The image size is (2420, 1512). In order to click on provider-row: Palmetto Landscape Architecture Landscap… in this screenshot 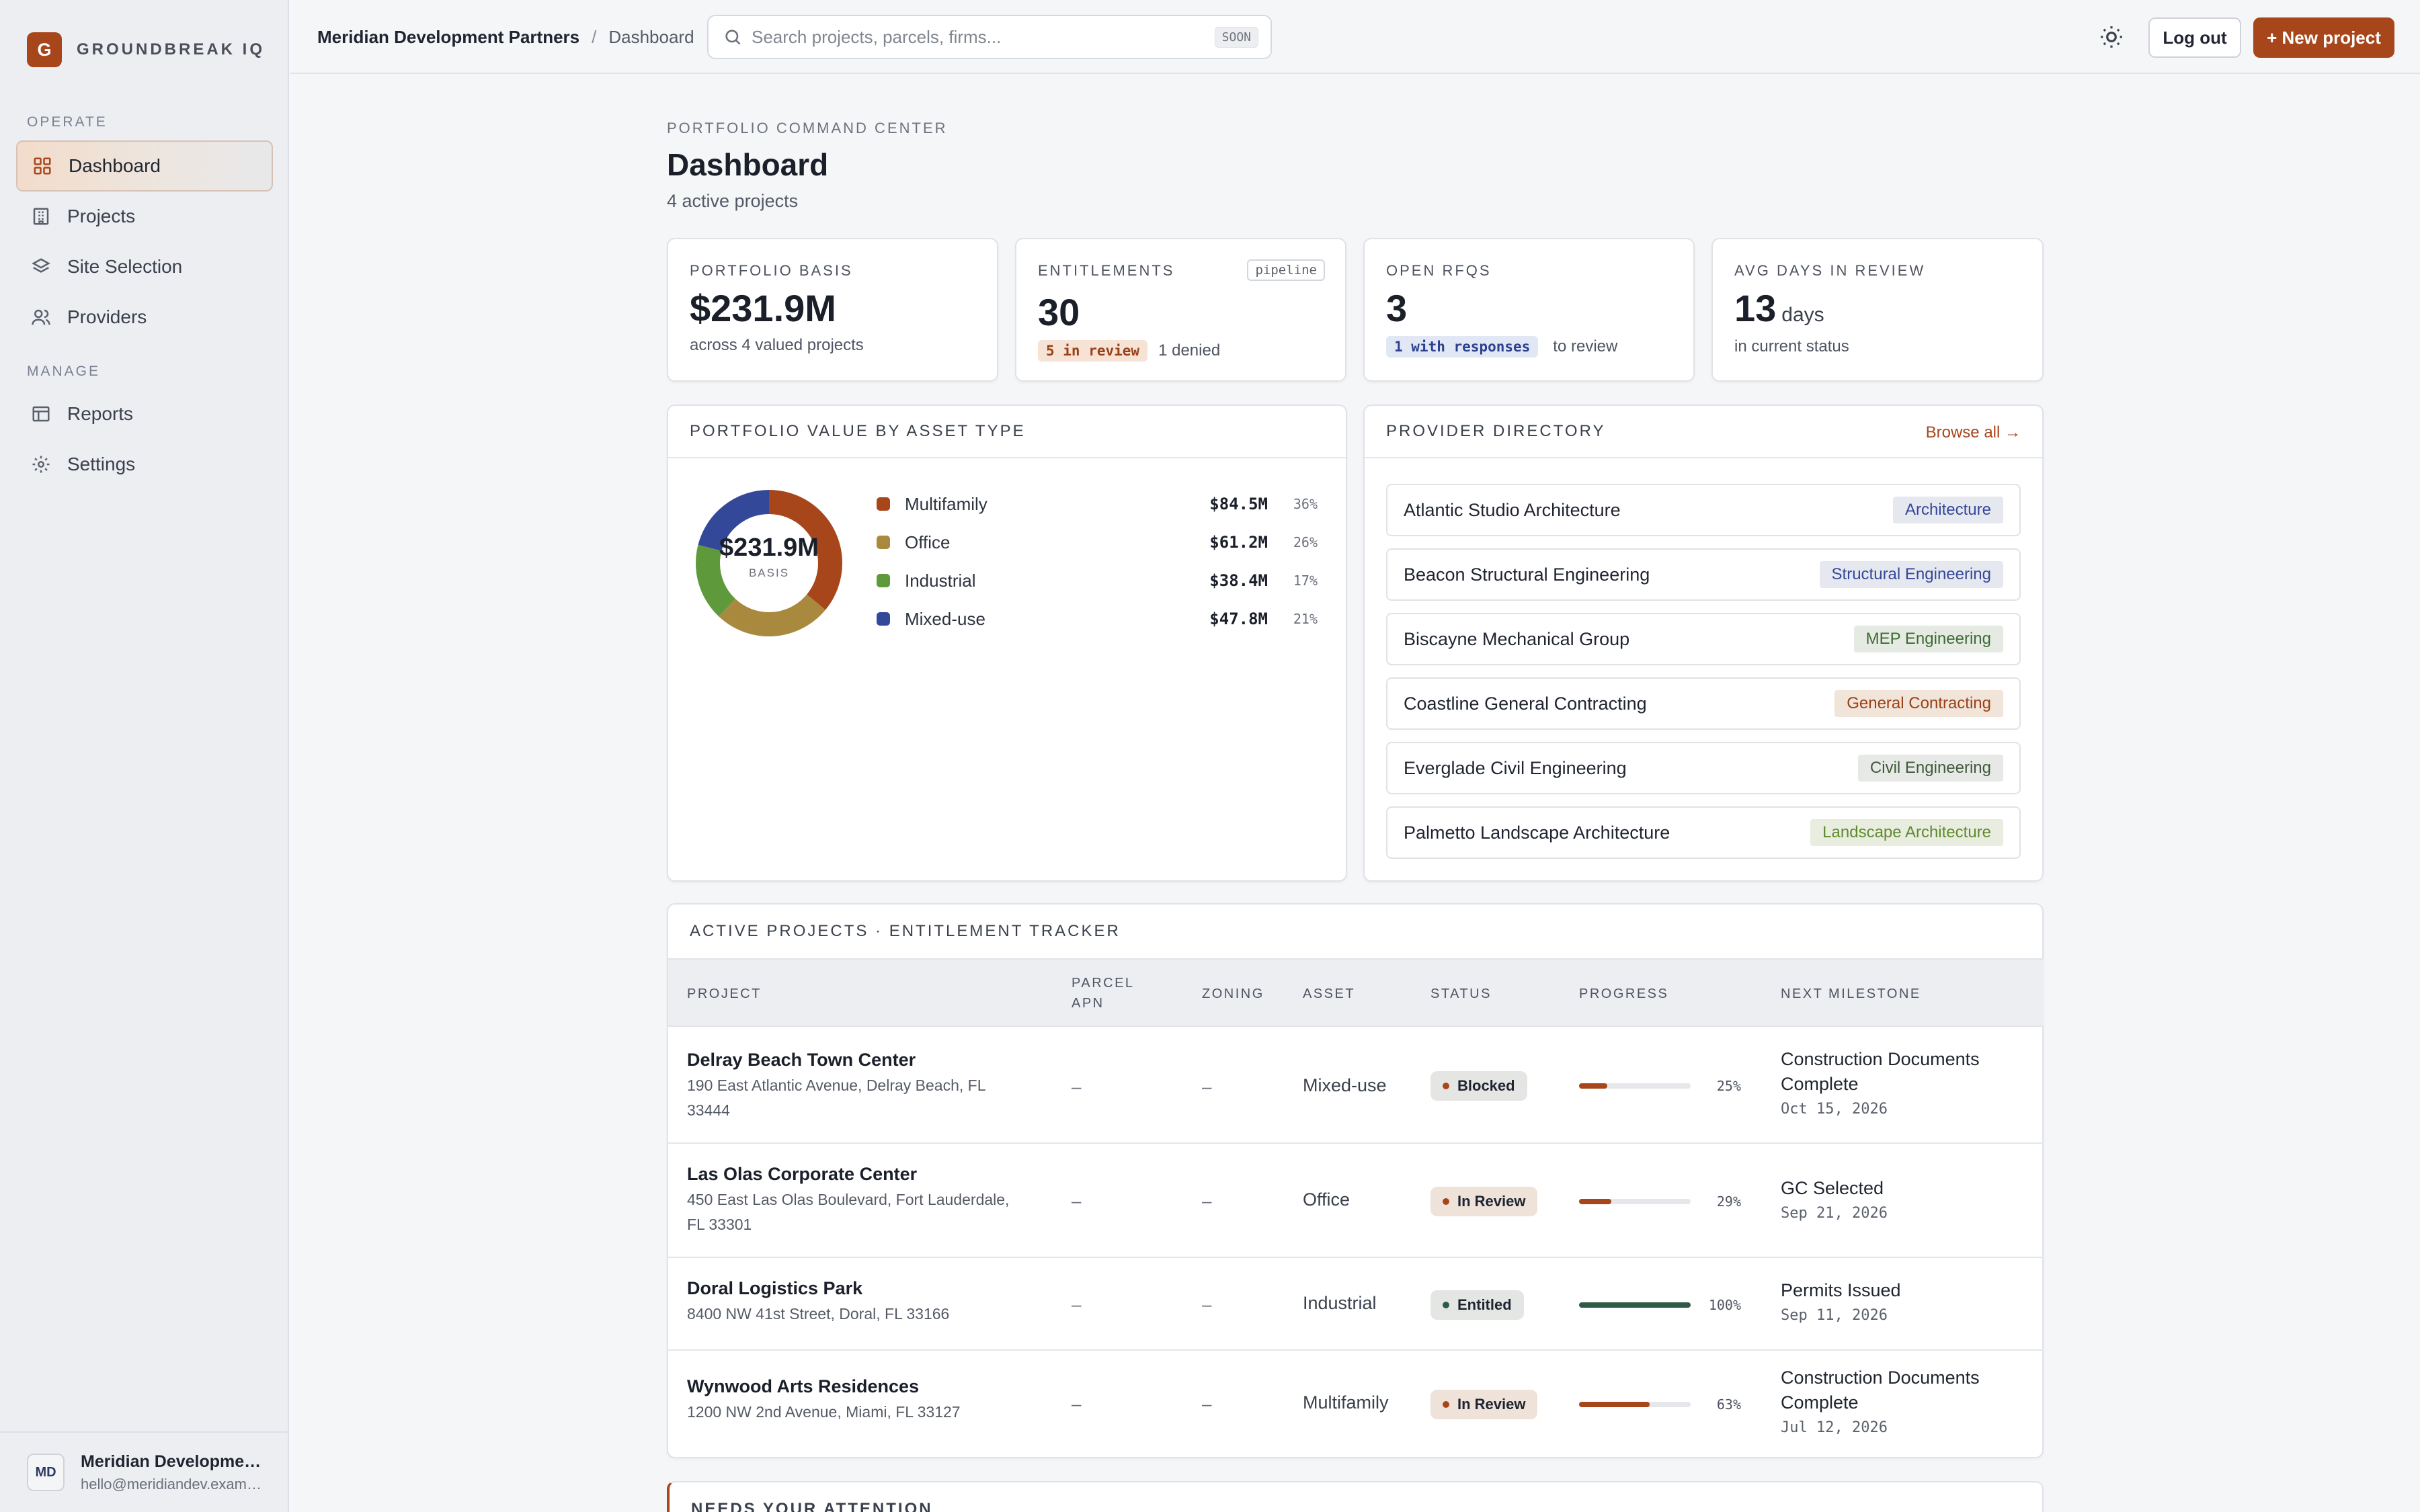, I will do `click(1703, 833)`.